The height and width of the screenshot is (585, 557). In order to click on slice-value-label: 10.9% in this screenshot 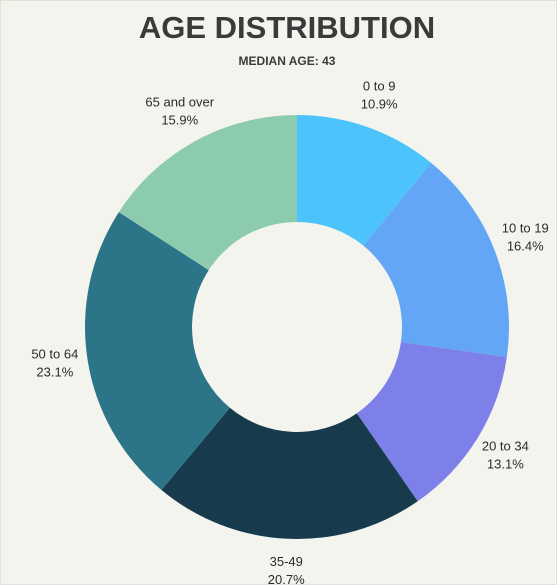, I will do `click(379, 104)`.